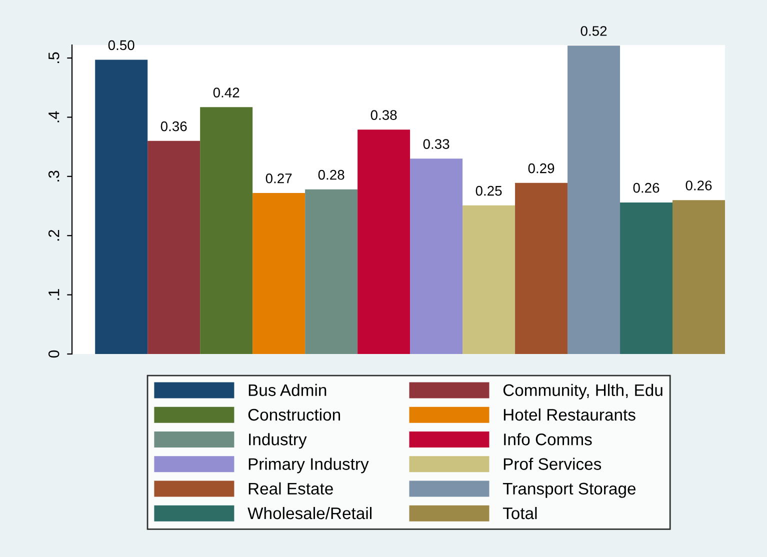 The width and height of the screenshot is (767, 557). Describe the element at coordinates (310, 513) in the screenshot. I see `legend-label: Wholesale/Retail` at that location.